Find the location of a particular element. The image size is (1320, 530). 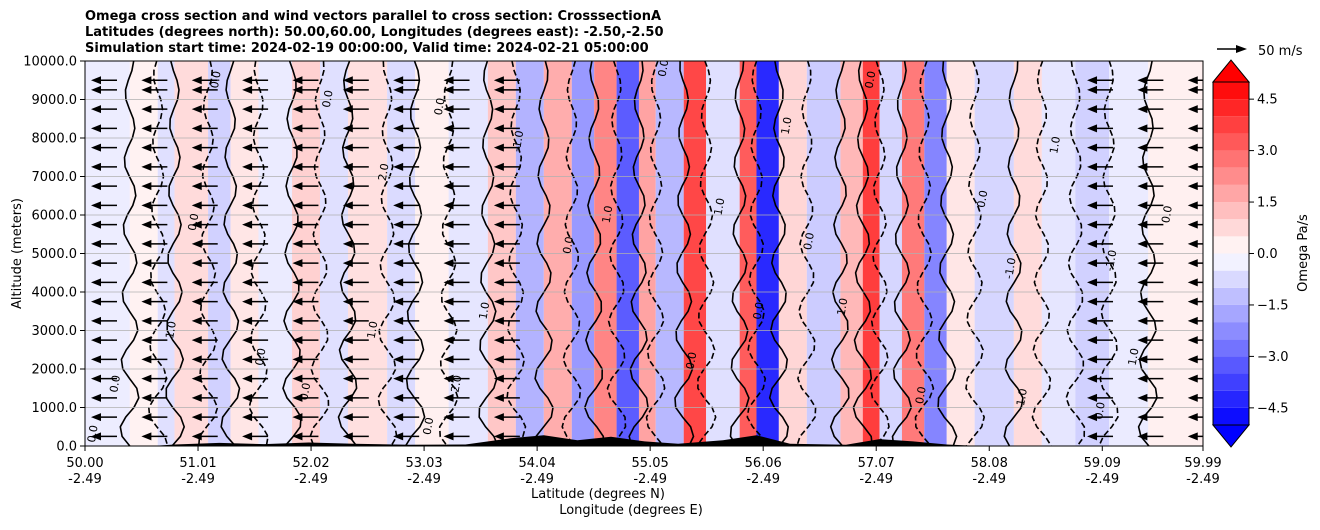

y-tick-label: 5000.0 is located at coordinates (55, 254).